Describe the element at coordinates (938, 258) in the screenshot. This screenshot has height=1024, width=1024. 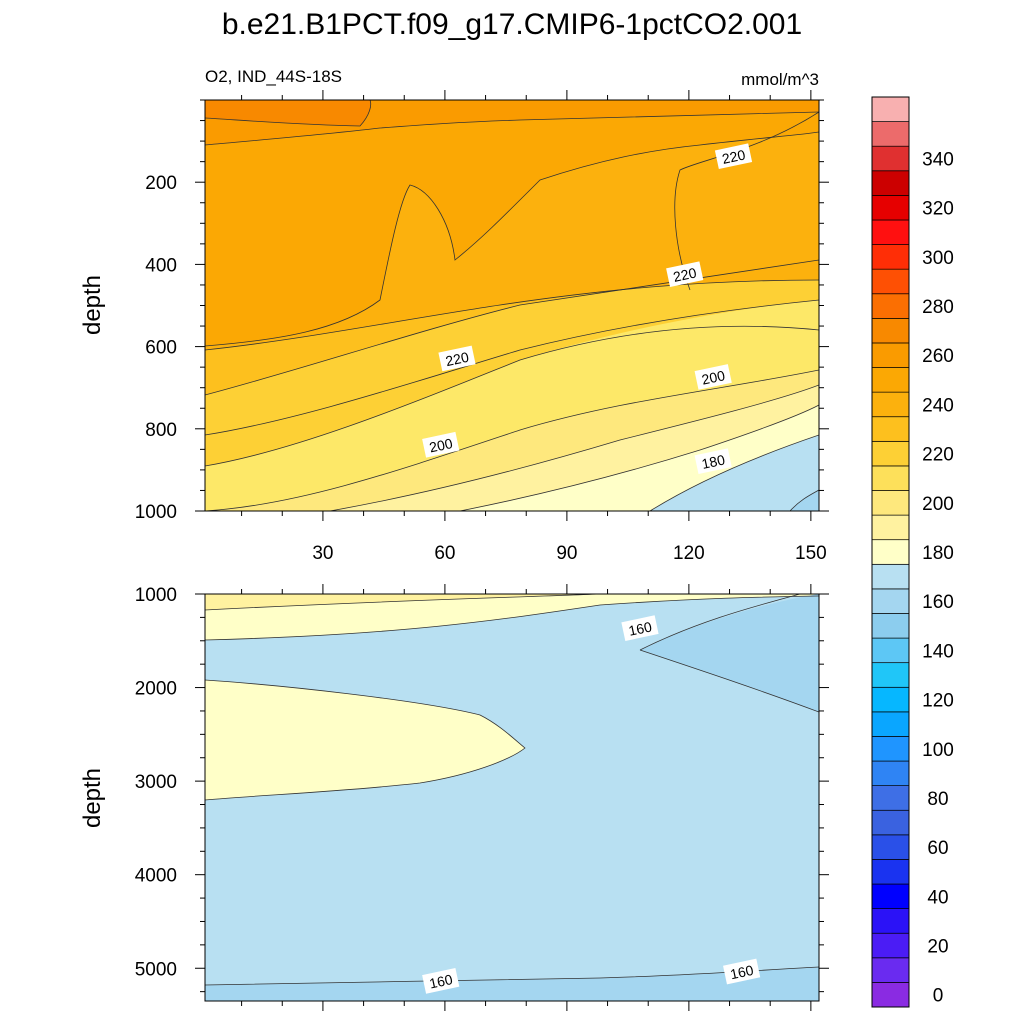
I see `colorbar-tick-label: 300` at that location.